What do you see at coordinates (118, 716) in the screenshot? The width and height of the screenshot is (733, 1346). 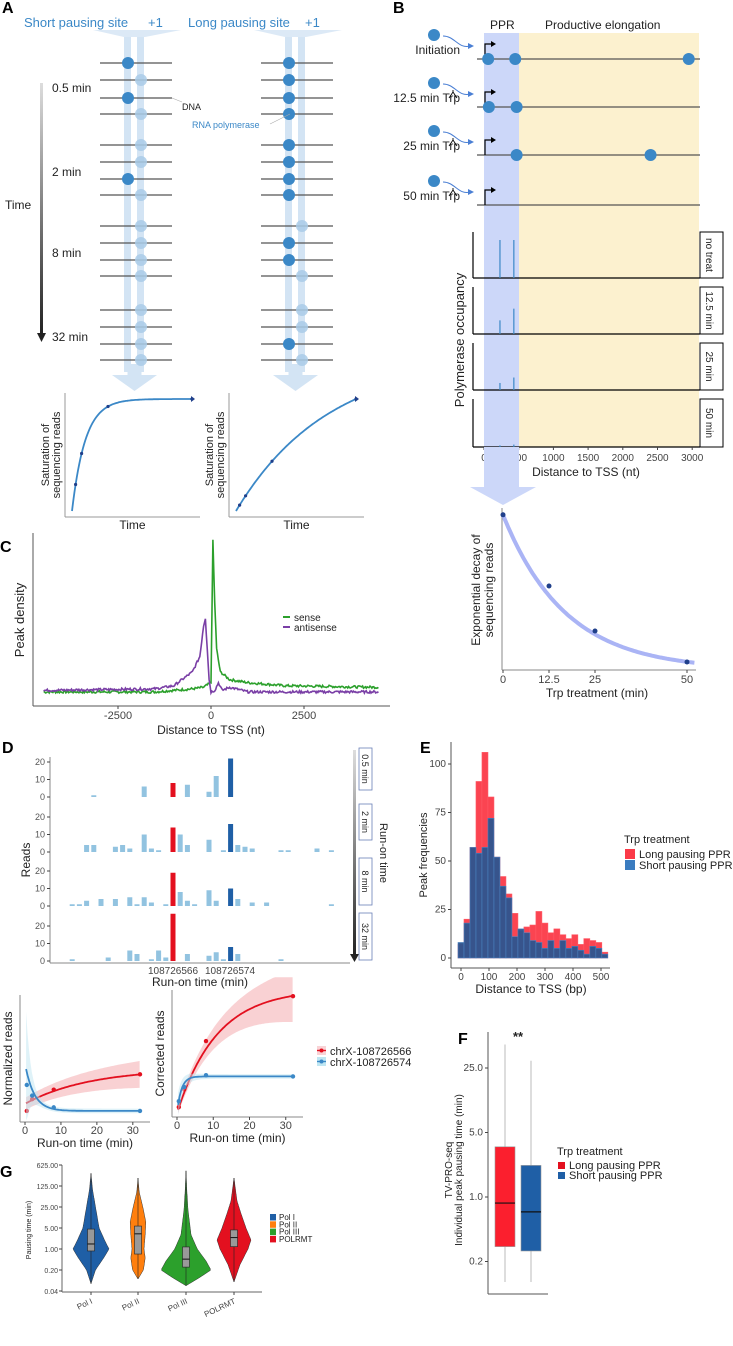 I see `x-tick-label: -2500` at bounding box center [118, 716].